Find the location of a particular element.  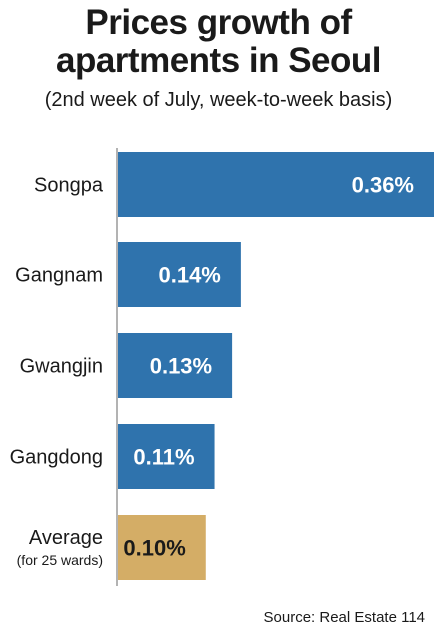

chart-title: Prices growth of apartments in Seoul is located at coordinates (218, 42).